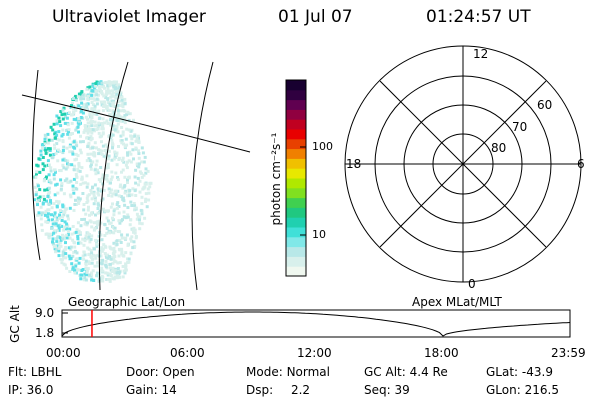 This screenshot has width=600, height=400. Describe the element at coordinates (40, 390) in the screenshot. I see `ip-value: 36.0` at that location.